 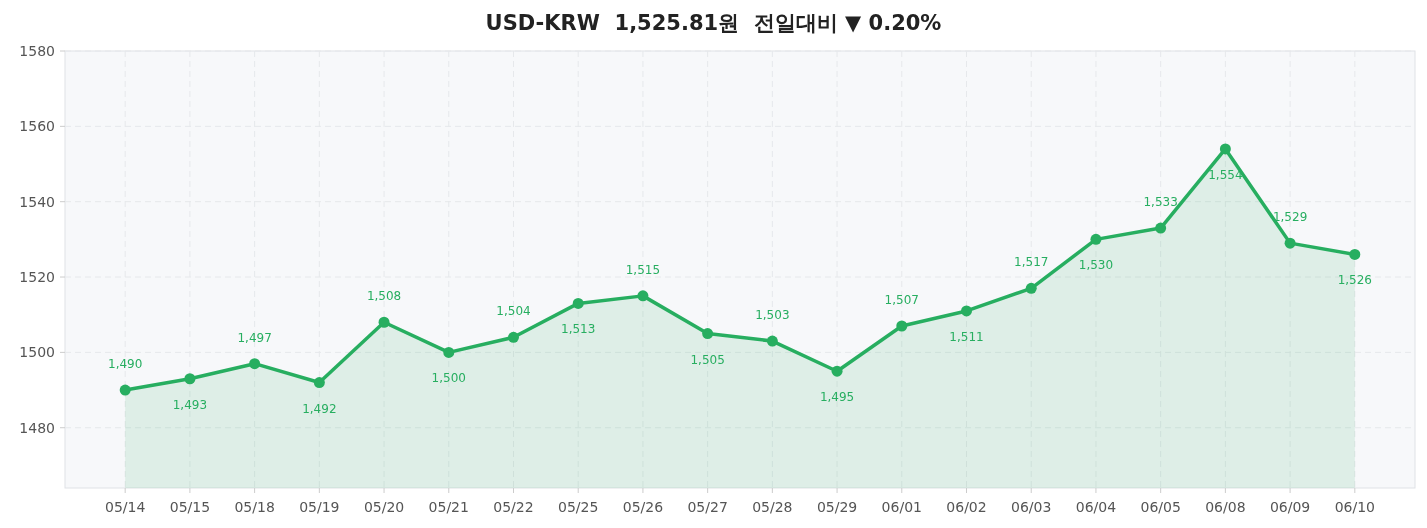 What do you see at coordinates (125, 507) in the screenshot?
I see `x-tick-label: 05/14` at bounding box center [125, 507].